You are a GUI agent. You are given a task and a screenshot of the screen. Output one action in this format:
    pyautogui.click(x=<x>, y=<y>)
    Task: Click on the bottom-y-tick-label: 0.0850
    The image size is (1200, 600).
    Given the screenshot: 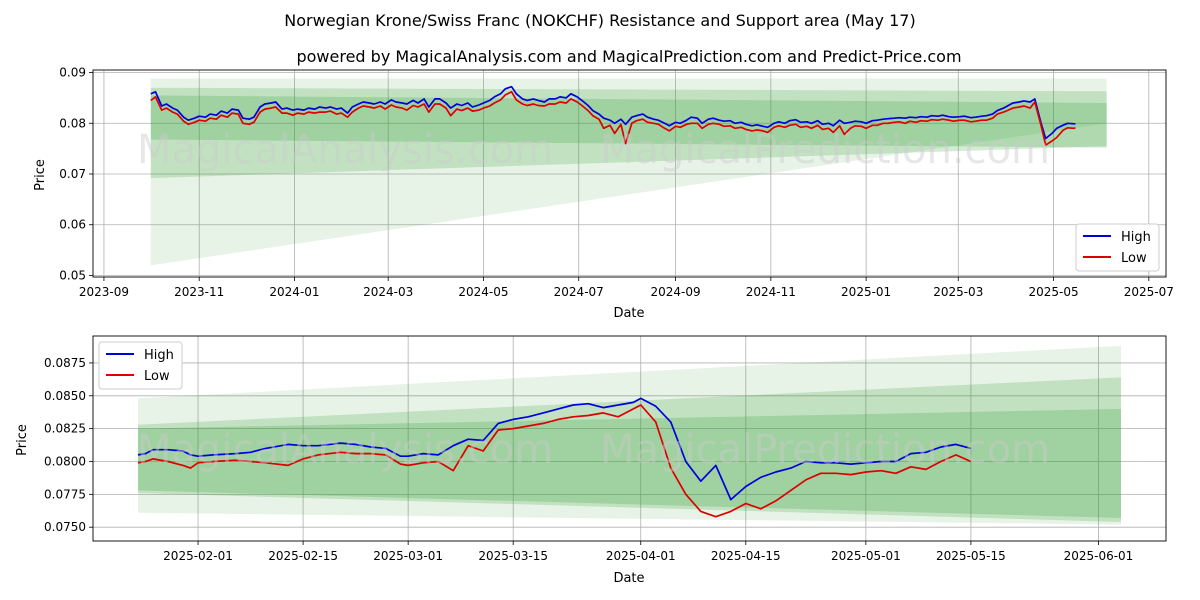 What is the action you would take?
    pyautogui.click(x=65, y=396)
    